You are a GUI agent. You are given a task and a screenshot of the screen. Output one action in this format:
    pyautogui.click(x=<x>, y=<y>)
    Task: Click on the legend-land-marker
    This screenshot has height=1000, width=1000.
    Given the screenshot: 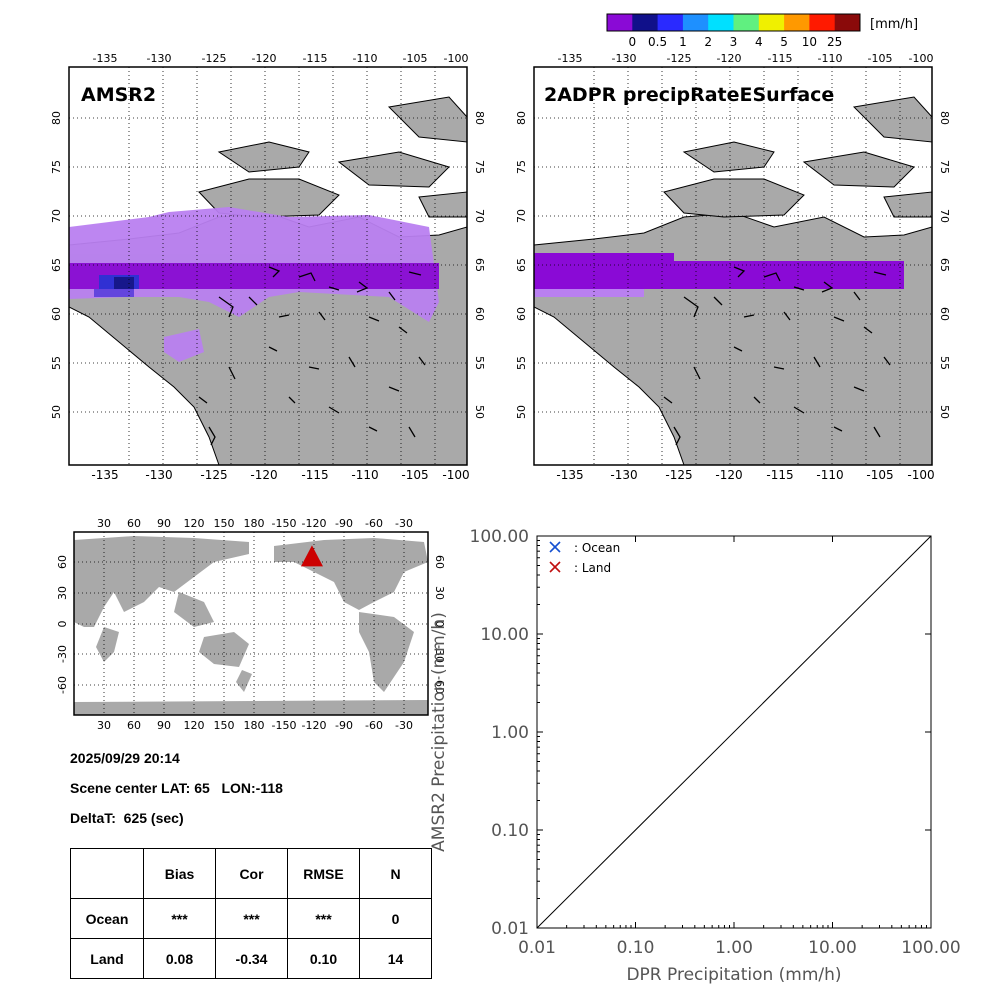 What is the action you would take?
    pyautogui.click(x=555, y=567)
    